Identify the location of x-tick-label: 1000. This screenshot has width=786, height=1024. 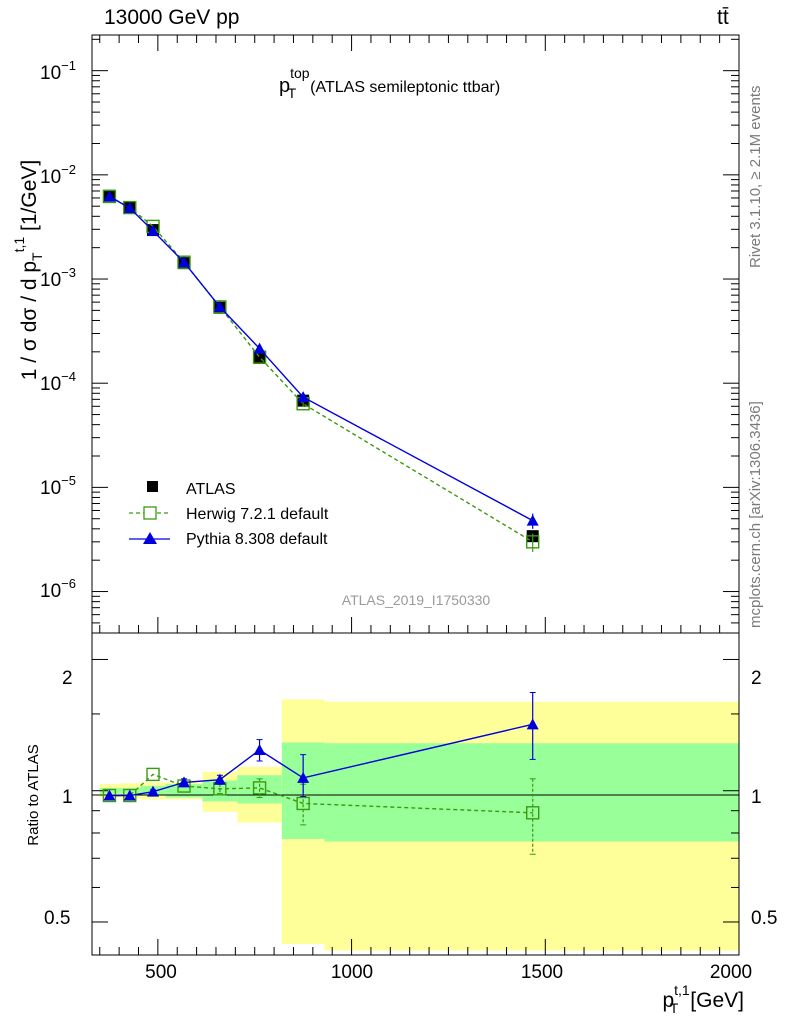
(352, 972).